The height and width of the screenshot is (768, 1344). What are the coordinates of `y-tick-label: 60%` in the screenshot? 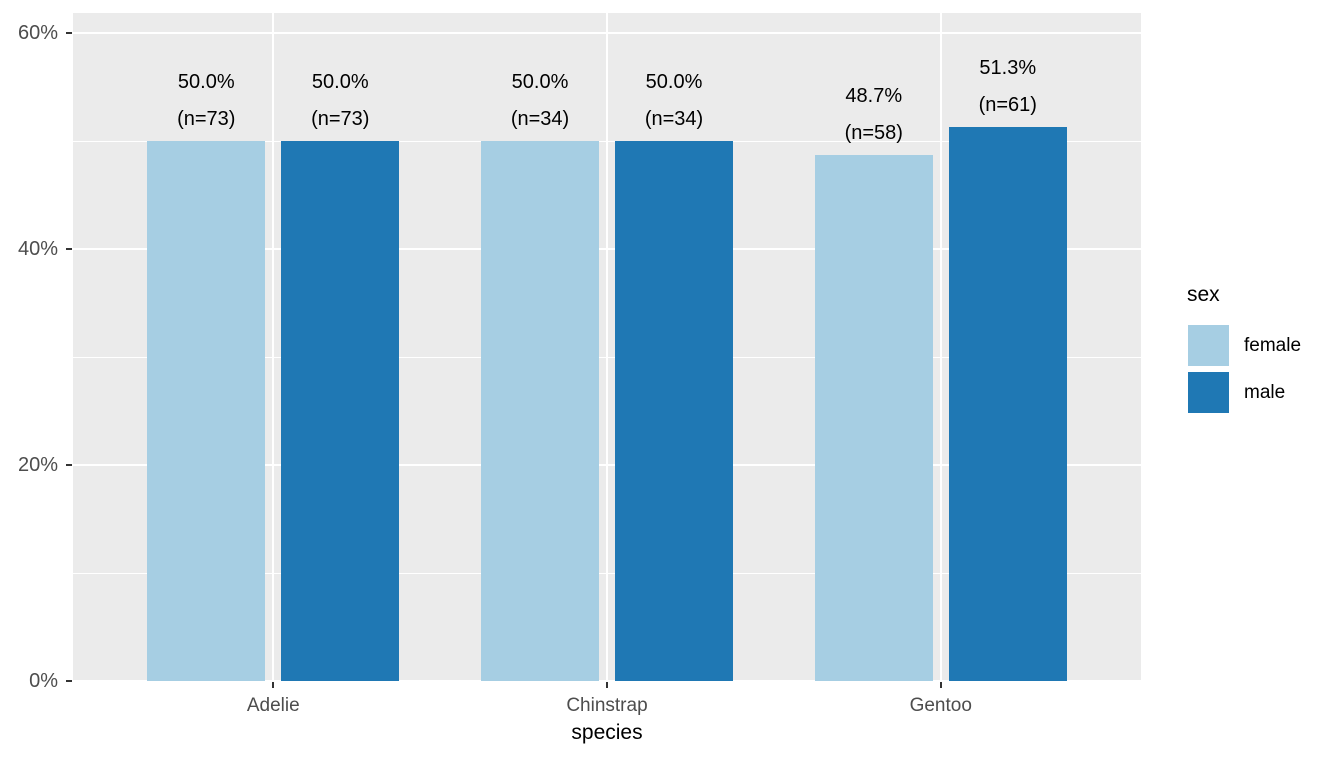 It's located at (37, 33).